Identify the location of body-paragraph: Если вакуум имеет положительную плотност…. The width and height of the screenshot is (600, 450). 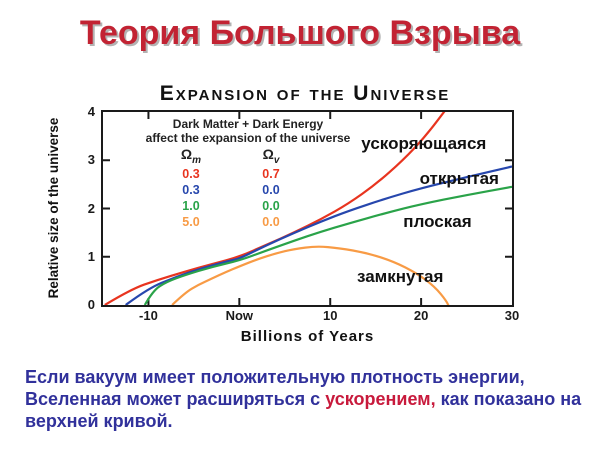
(307, 399).